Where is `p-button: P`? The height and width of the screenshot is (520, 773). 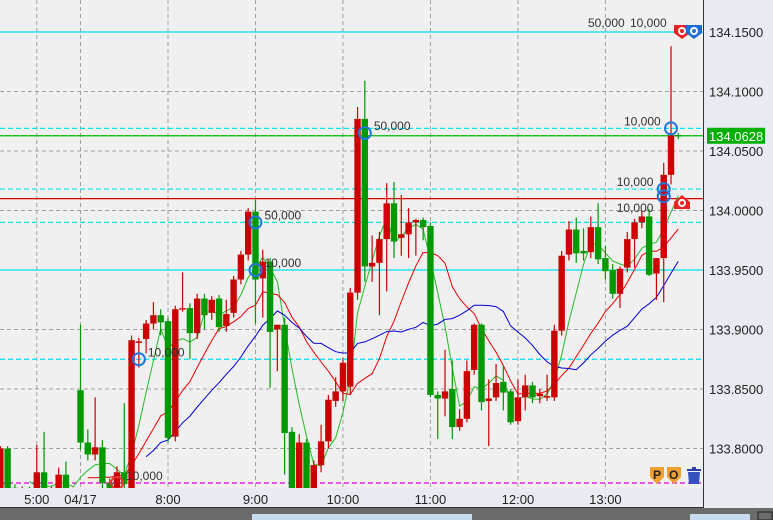 p-button: P is located at coordinates (657, 475).